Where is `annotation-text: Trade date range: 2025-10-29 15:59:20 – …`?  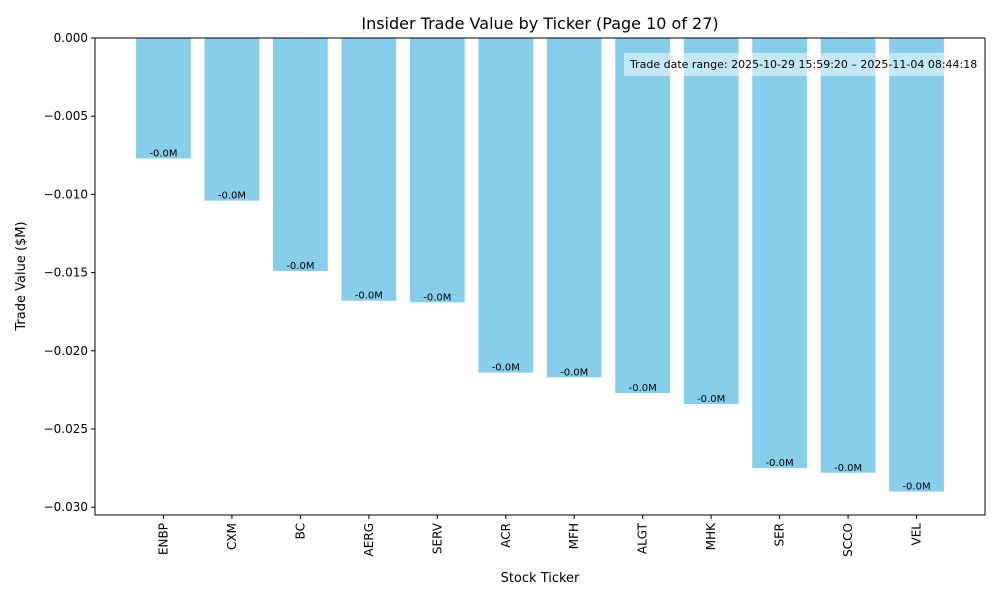
annotation-text: Trade date range: 2025-10-29 15:59:20 – … is located at coordinates (803, 64).